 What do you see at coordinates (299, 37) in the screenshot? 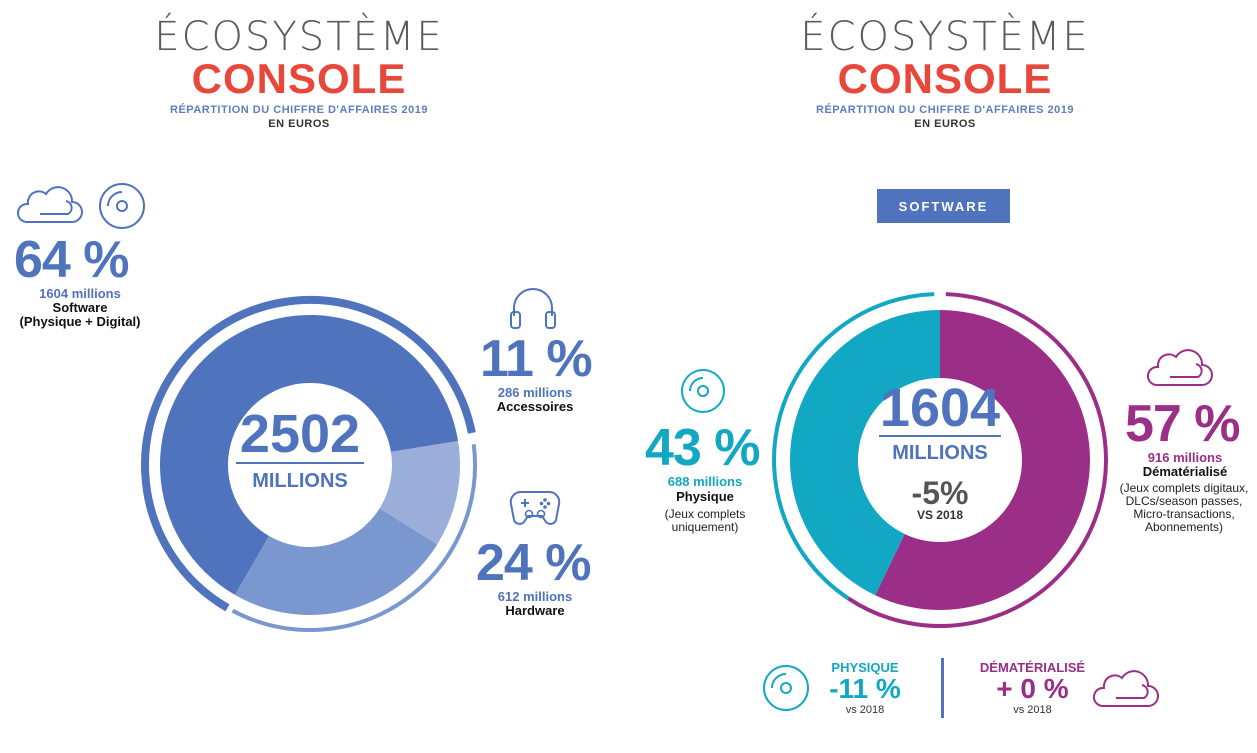
I see `left-title-line1: ÉCOSYSTÈME` at bounding box center [299, 37].